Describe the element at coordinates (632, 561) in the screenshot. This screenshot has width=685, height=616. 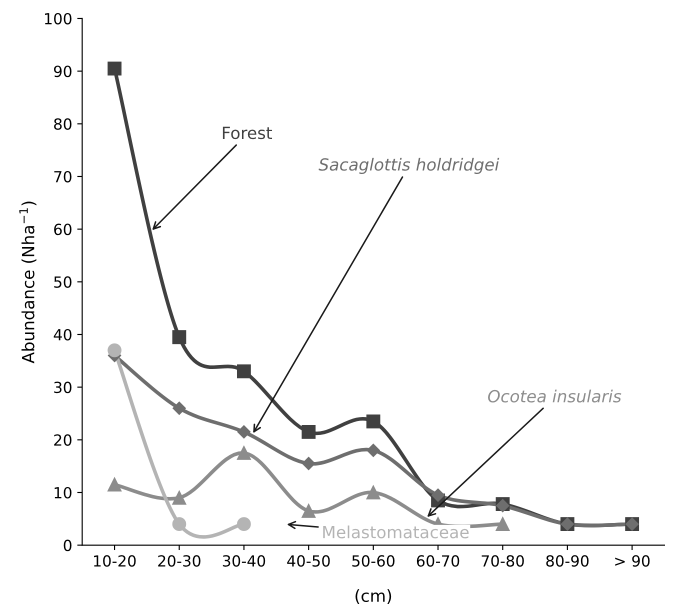
I see `x-tick-label: > 90` at that location.